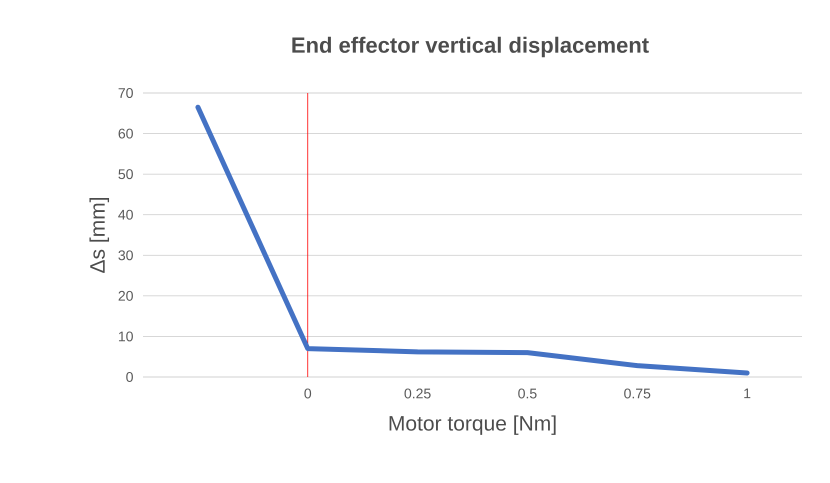 This screenshot has height=483, width=830. I want to click on y-tick-label: 20, so click(125, 295).